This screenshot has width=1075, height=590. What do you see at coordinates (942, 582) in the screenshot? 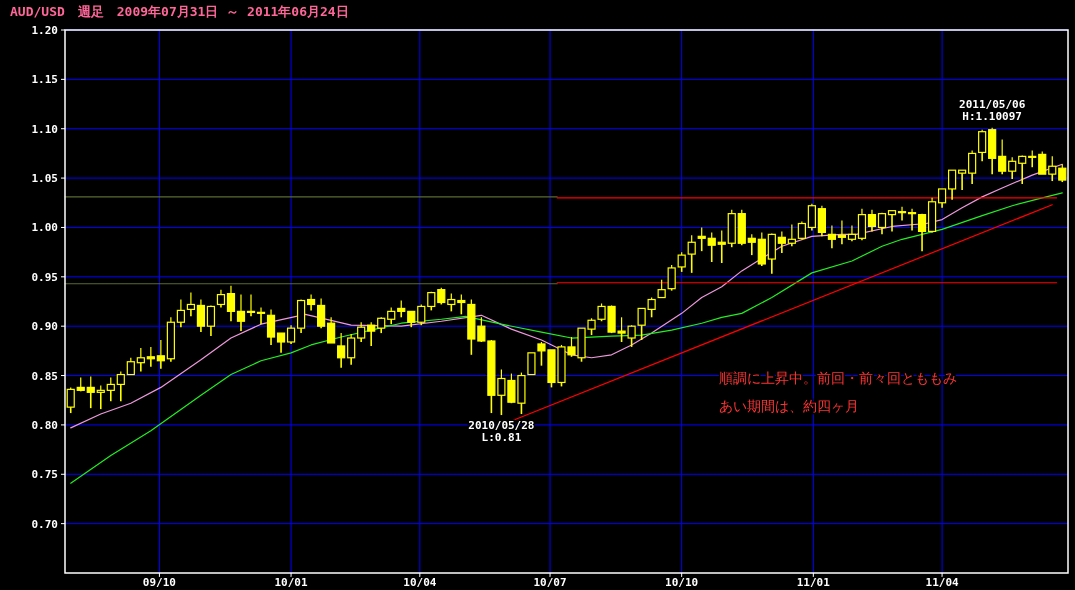
I see `x-tick-label: 11/04` at bounding box center [942, 582].